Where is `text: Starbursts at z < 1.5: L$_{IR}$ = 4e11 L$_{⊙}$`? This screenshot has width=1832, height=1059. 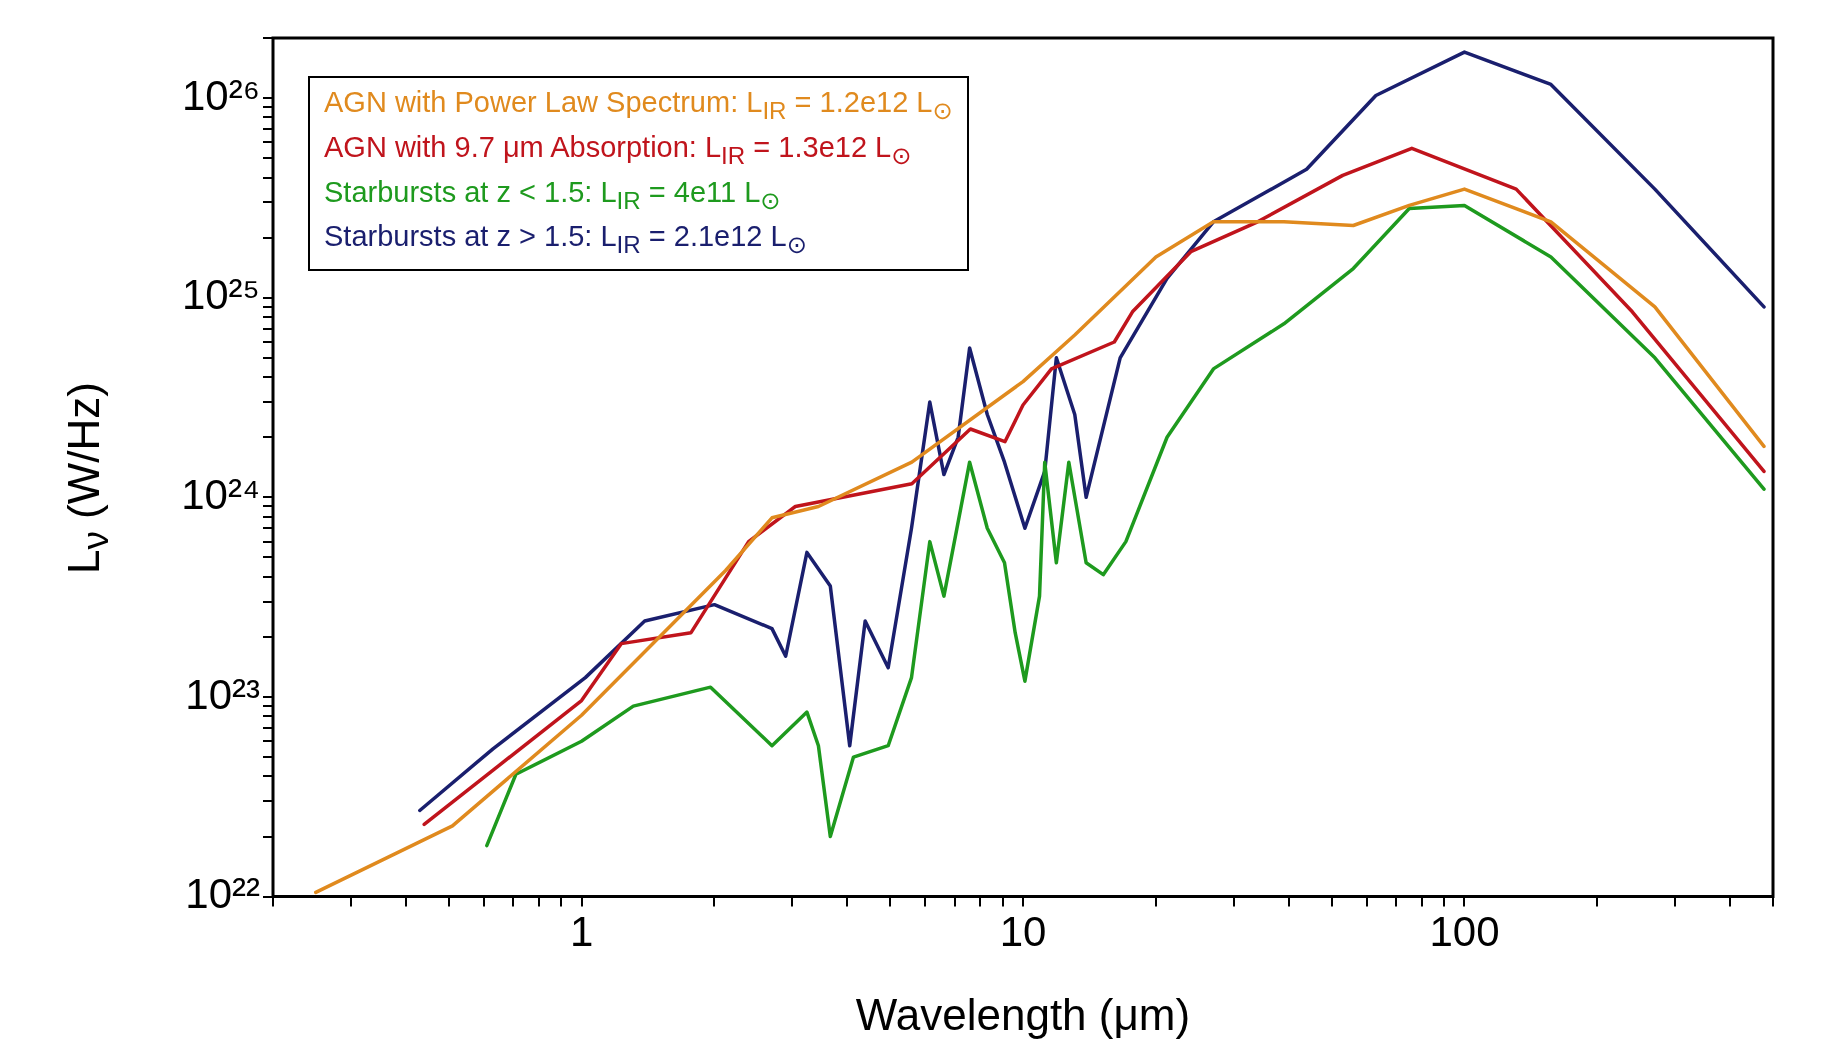
text: Starbursts at z < 1.5: L$_{IR}$ = 4e11 L$_{⊙}$ is located at coordinates (553, 195).